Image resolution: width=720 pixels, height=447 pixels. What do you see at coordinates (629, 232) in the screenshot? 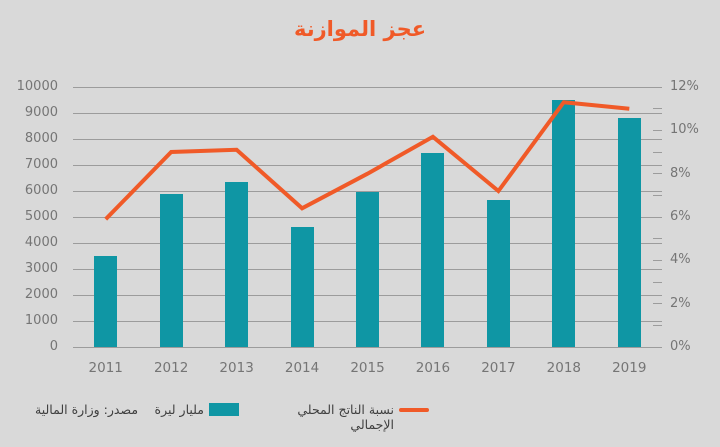
I see `bar-2019` at bounding box center [629, 232].